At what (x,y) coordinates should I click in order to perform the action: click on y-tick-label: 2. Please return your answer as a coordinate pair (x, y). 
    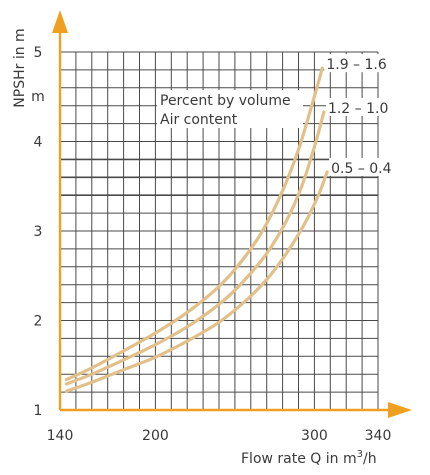
    Looking at the image, I should click on (38, 322).